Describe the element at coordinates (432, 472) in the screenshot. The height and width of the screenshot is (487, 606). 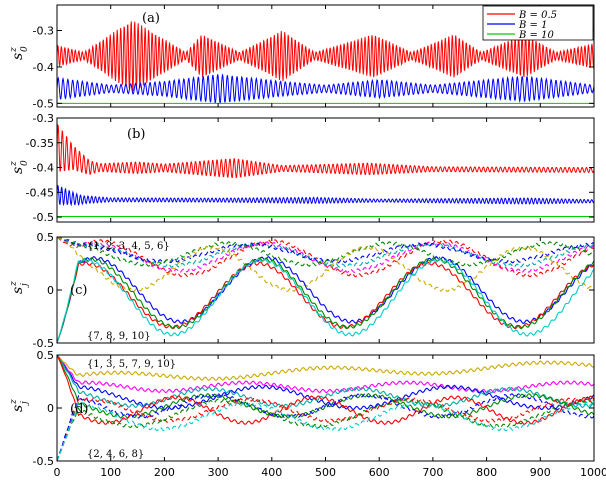
I see `x-tick-label: 700` at that location.